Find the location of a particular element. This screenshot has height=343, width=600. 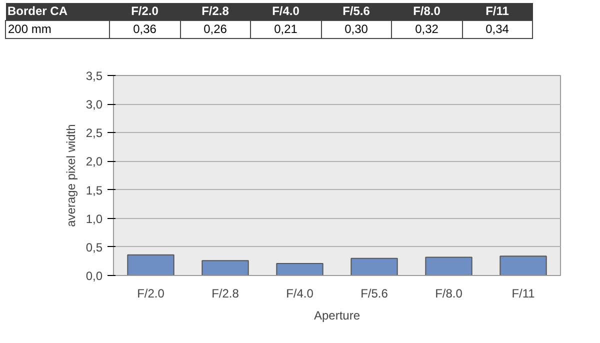

y-tick-label: 3,0 is located at coordinates (94, 105).